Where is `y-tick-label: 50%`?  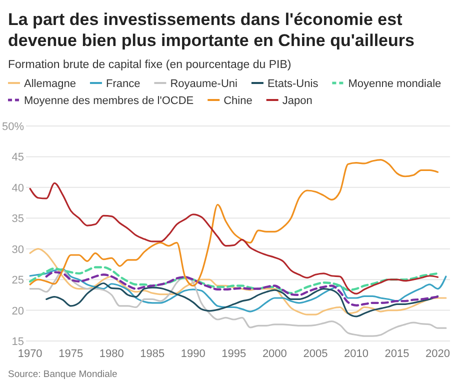
y-tick-label: 50% is located at coordinates (13, 127).